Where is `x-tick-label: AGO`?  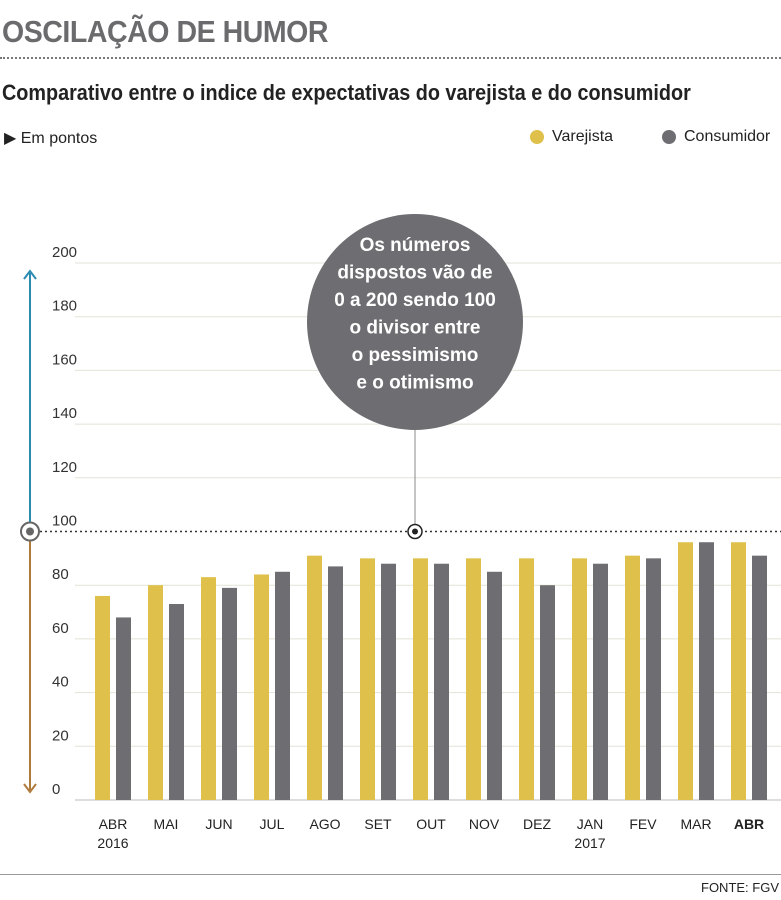 x-tick-label: AGO is located at coordinates (324, 824).